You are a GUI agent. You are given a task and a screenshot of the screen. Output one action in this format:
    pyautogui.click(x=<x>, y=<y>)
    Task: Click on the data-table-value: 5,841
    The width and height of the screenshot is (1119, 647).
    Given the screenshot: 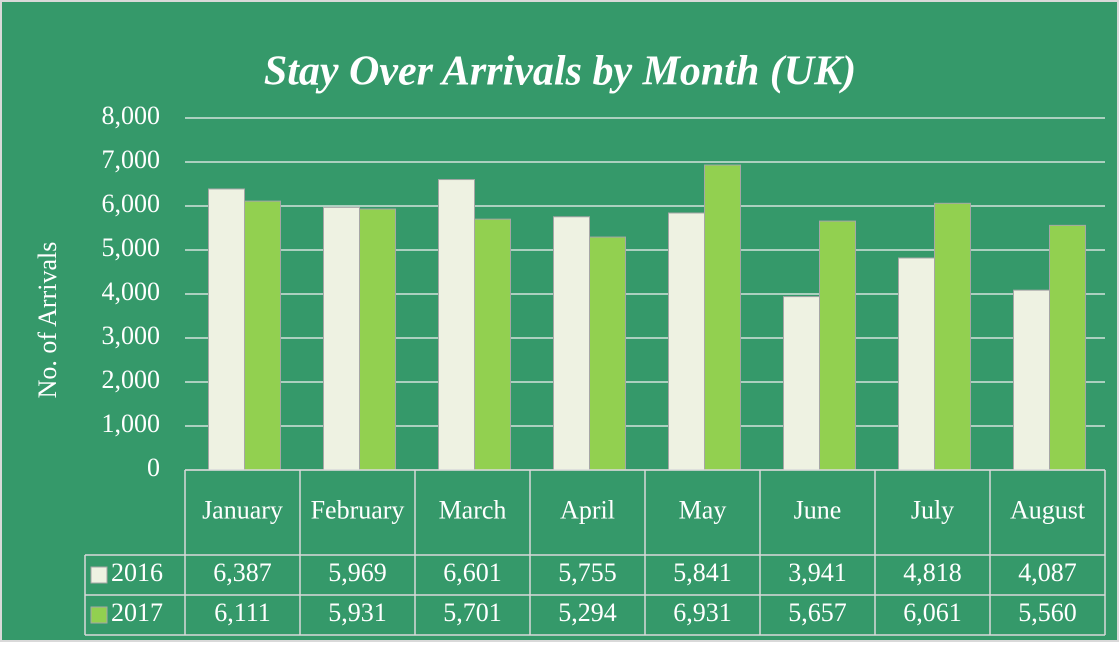 What is the action you would take?
    pyautogui.click(x=702, y=572)
    